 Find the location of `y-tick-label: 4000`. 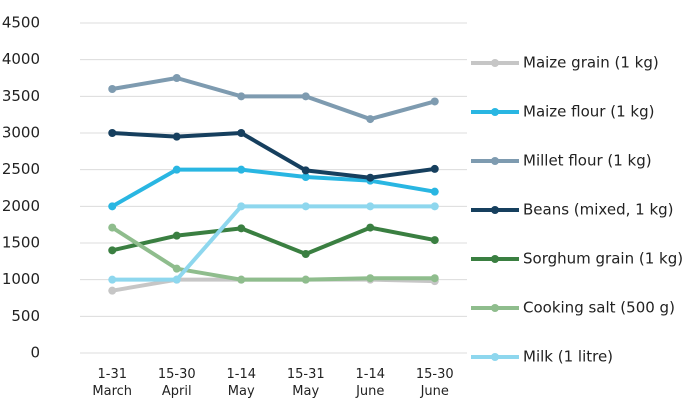

y-tick-label: 4000 is located at coordinates (21, 59).